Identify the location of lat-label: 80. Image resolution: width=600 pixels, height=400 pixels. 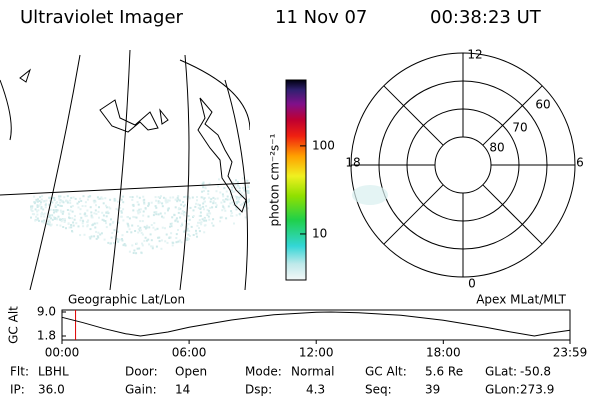
(496, 148).